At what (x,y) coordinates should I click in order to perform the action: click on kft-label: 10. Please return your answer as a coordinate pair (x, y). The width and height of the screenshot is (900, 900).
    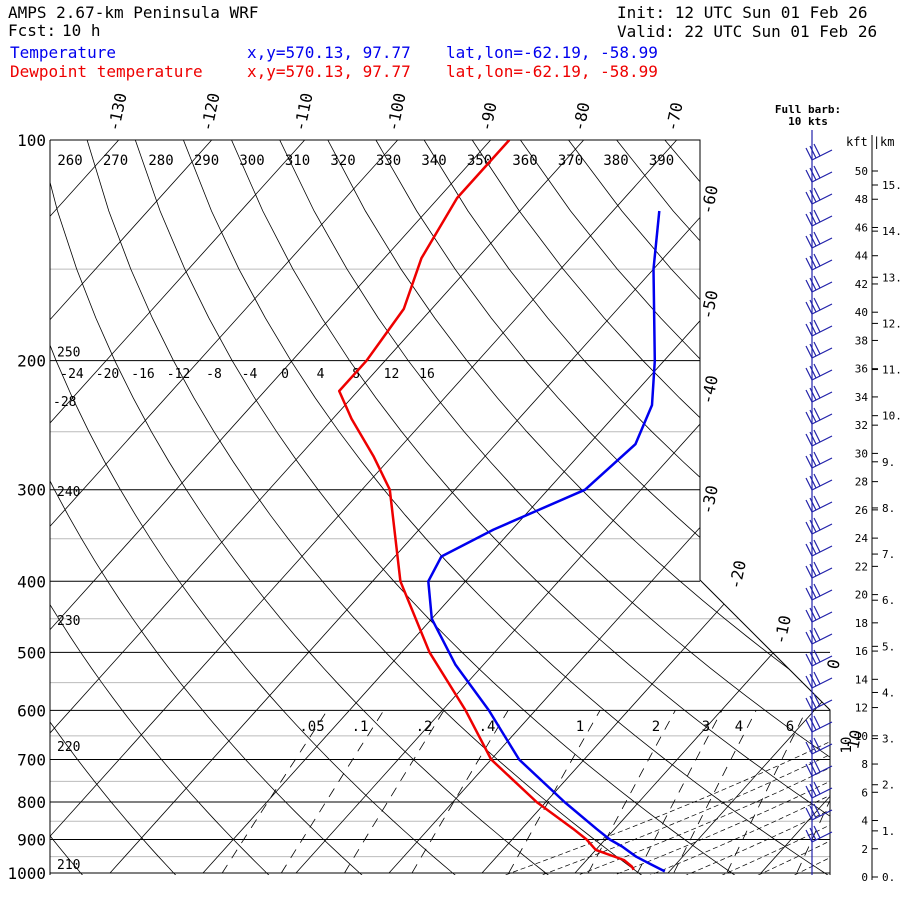
    Looking at the image, I should click on (861, 736).